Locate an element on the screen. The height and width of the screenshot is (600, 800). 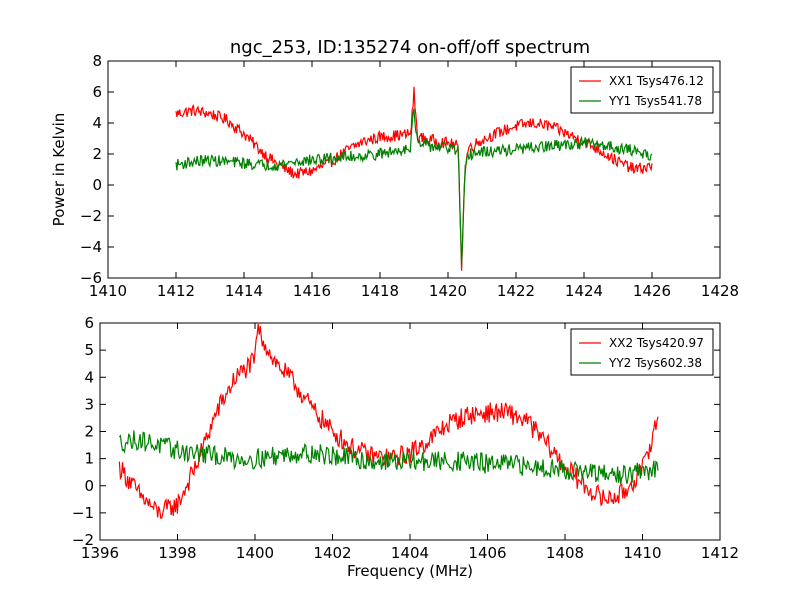
y-tick-label: −4 is located at coordinates (91, 247).